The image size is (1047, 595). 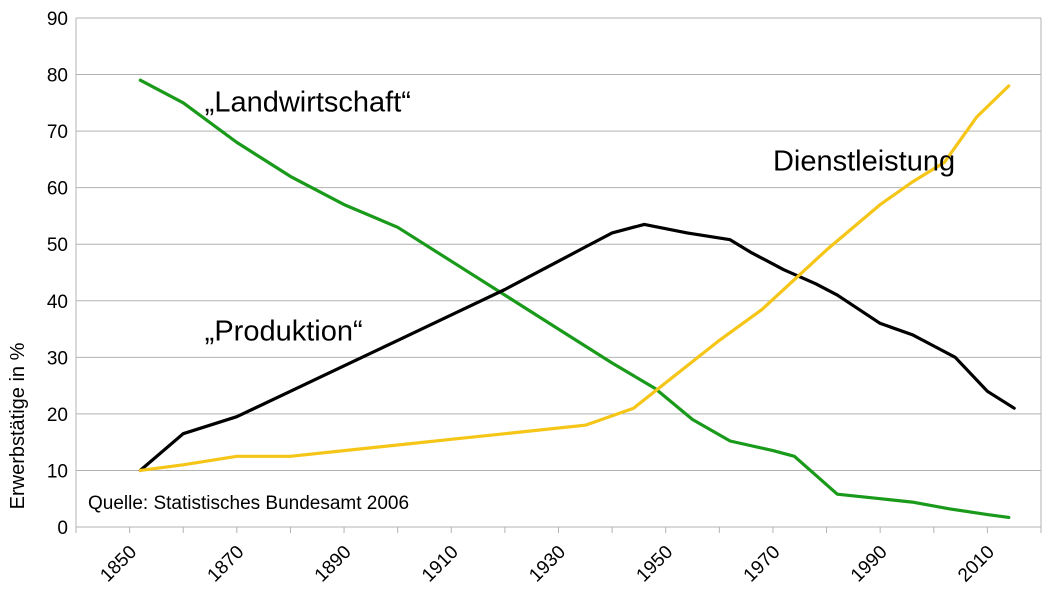 I want to click on y-tick-label: 70, so click(x=57, y=132).